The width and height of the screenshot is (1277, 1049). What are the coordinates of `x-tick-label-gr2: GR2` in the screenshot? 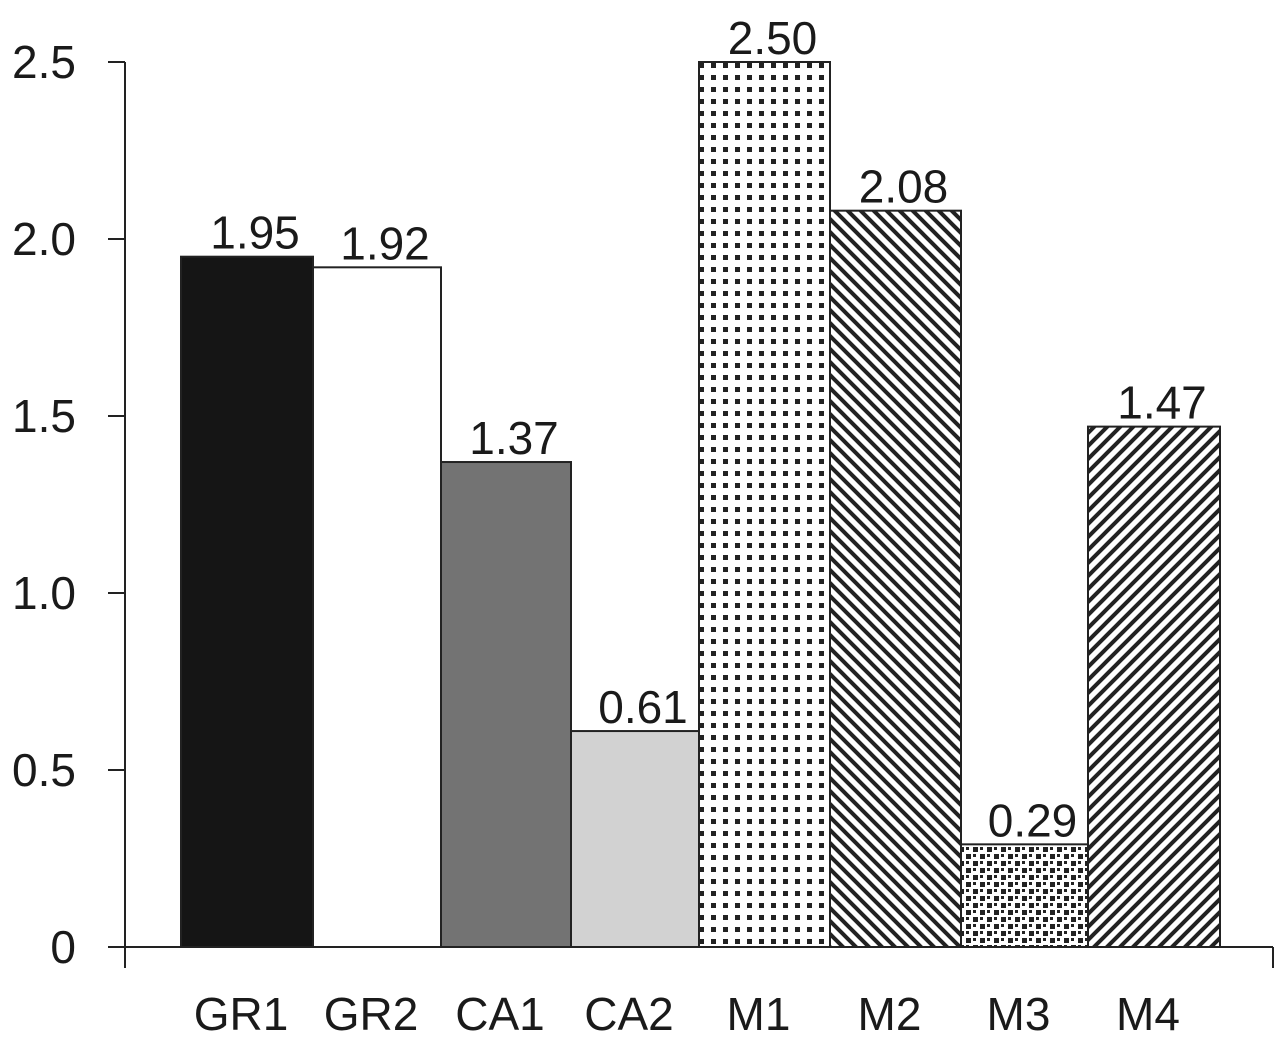 It's located at (371, 1014).